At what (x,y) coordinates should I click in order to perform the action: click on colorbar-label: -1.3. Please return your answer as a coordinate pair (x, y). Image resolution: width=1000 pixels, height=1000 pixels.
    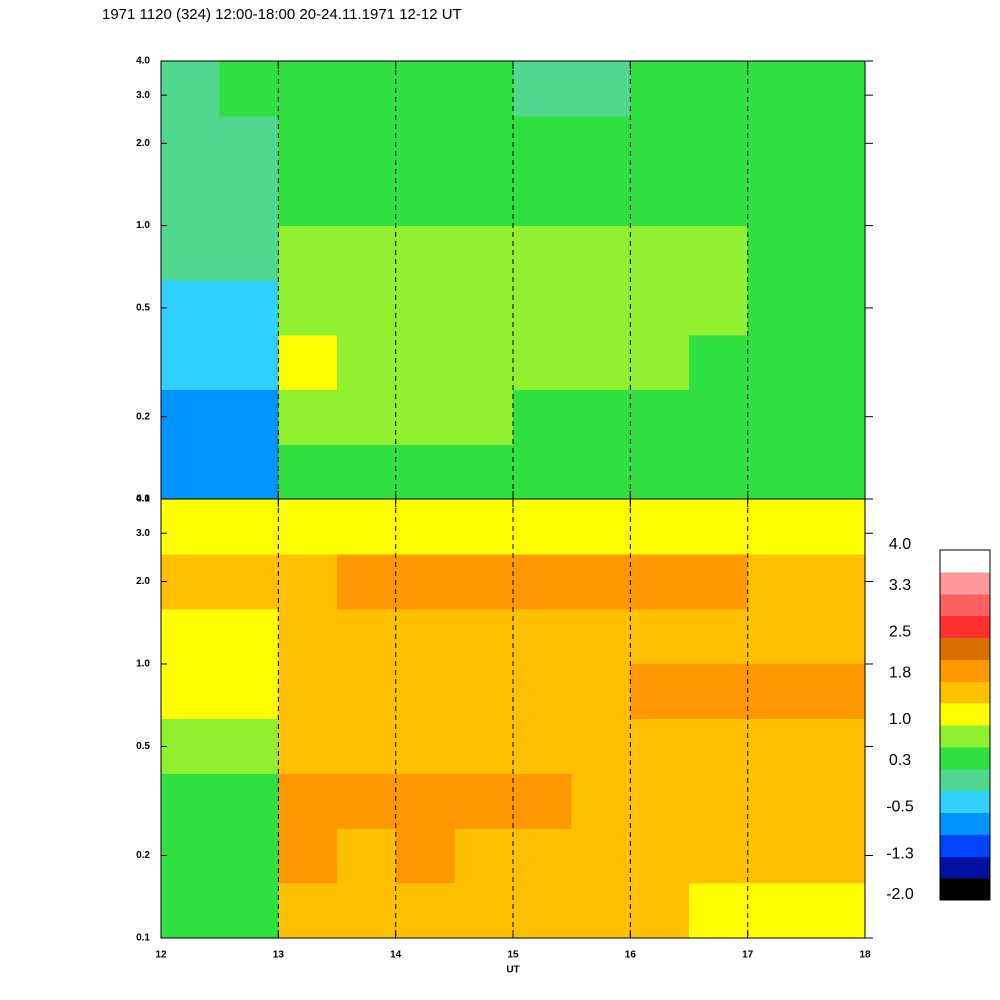
    Looking at the image, I should click on (900, 853).